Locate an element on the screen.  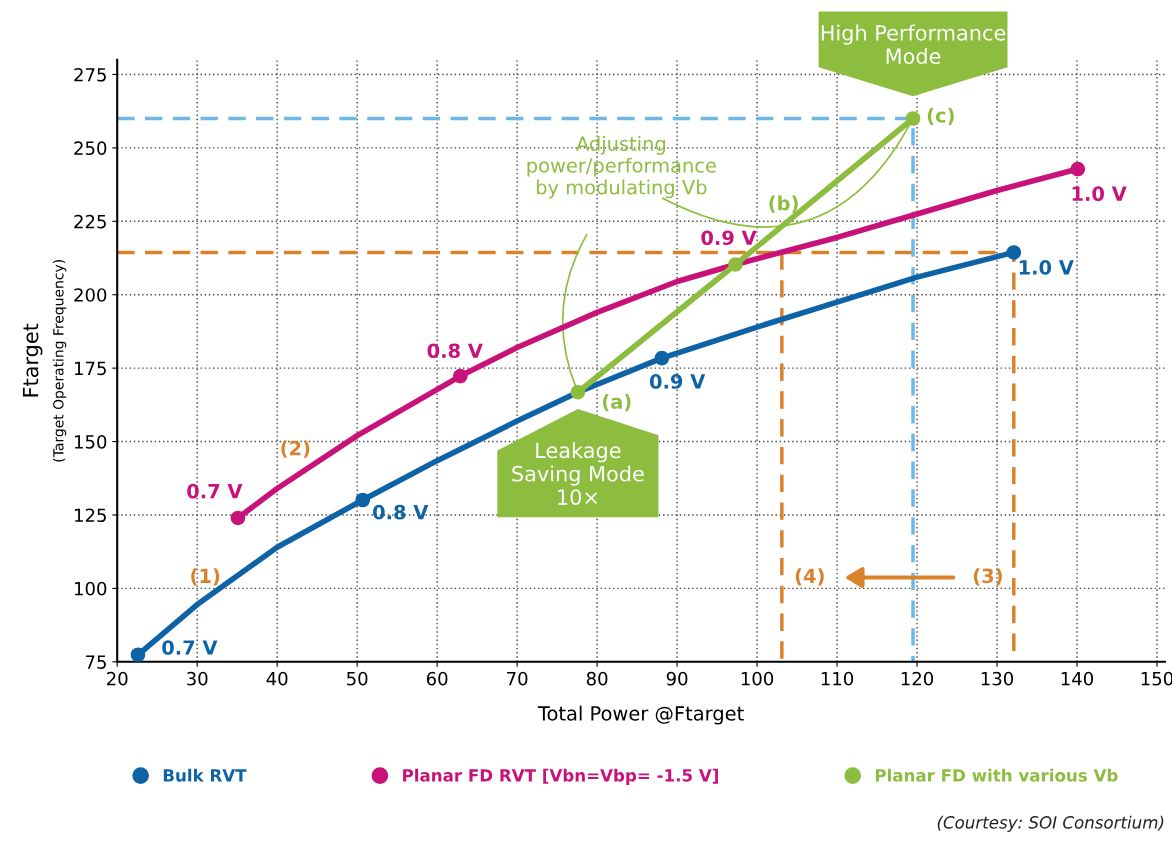
x-tick-label: 60 is located at coordinates (437, 678).